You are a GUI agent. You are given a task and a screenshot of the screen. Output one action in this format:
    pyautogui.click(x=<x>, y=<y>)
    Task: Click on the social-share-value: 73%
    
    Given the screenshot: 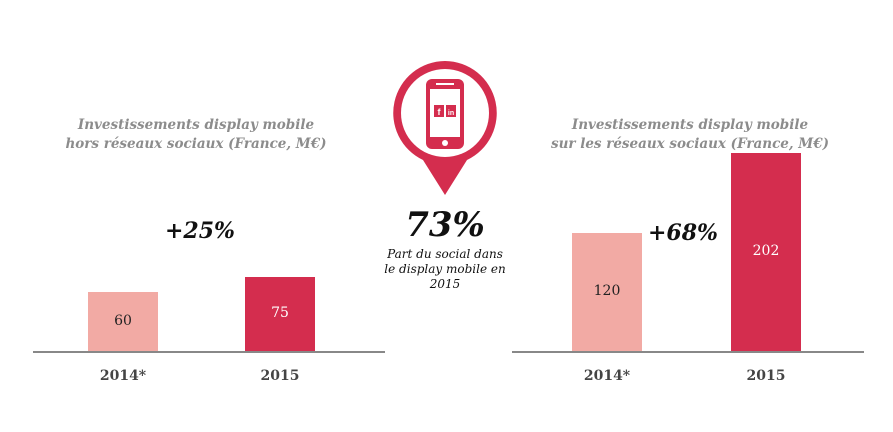 What is the action you would take?
    pyautogui.click(x=445, y=225)
    